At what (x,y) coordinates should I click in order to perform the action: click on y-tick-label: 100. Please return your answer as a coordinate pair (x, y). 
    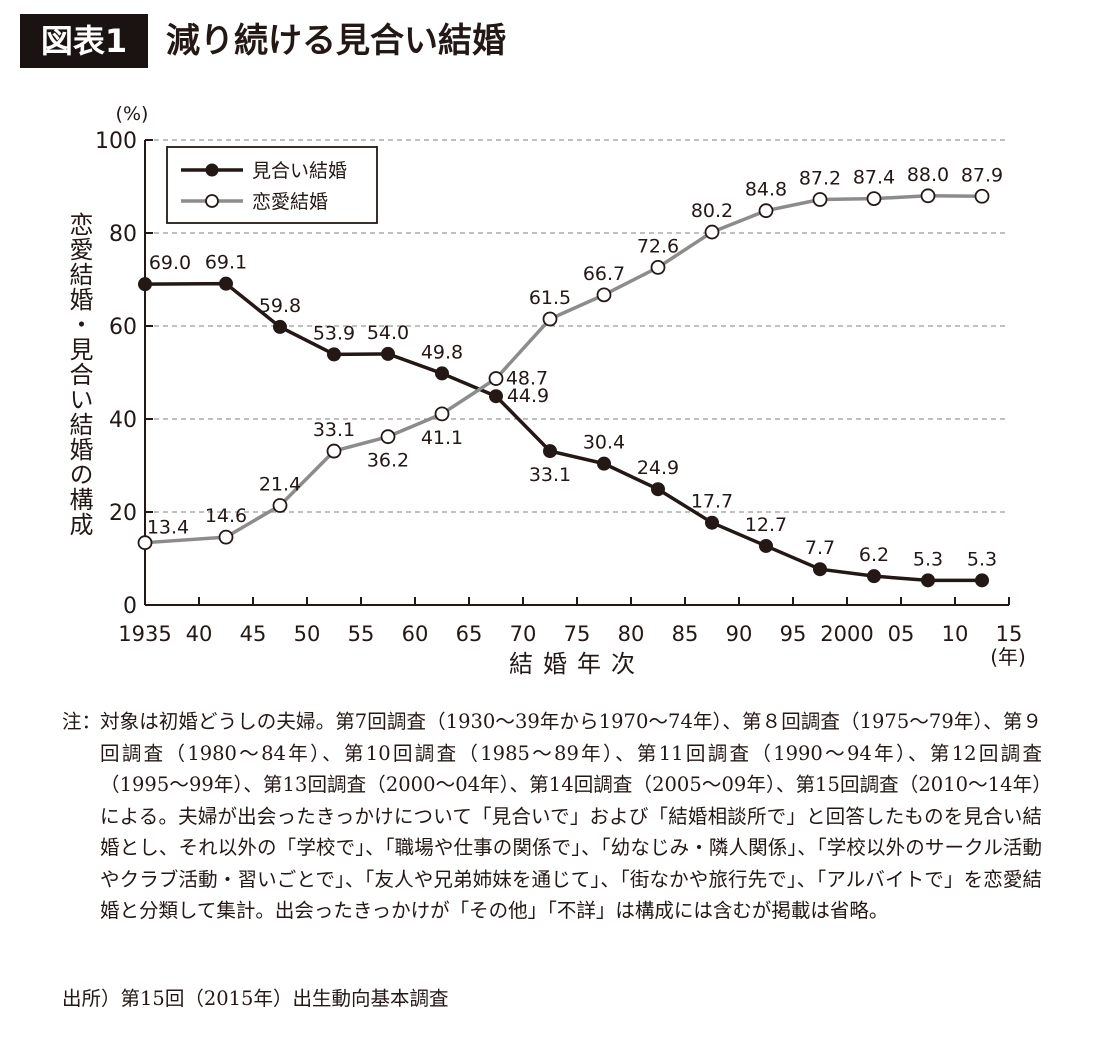
    Looking at the image, I should click on (116, 141).